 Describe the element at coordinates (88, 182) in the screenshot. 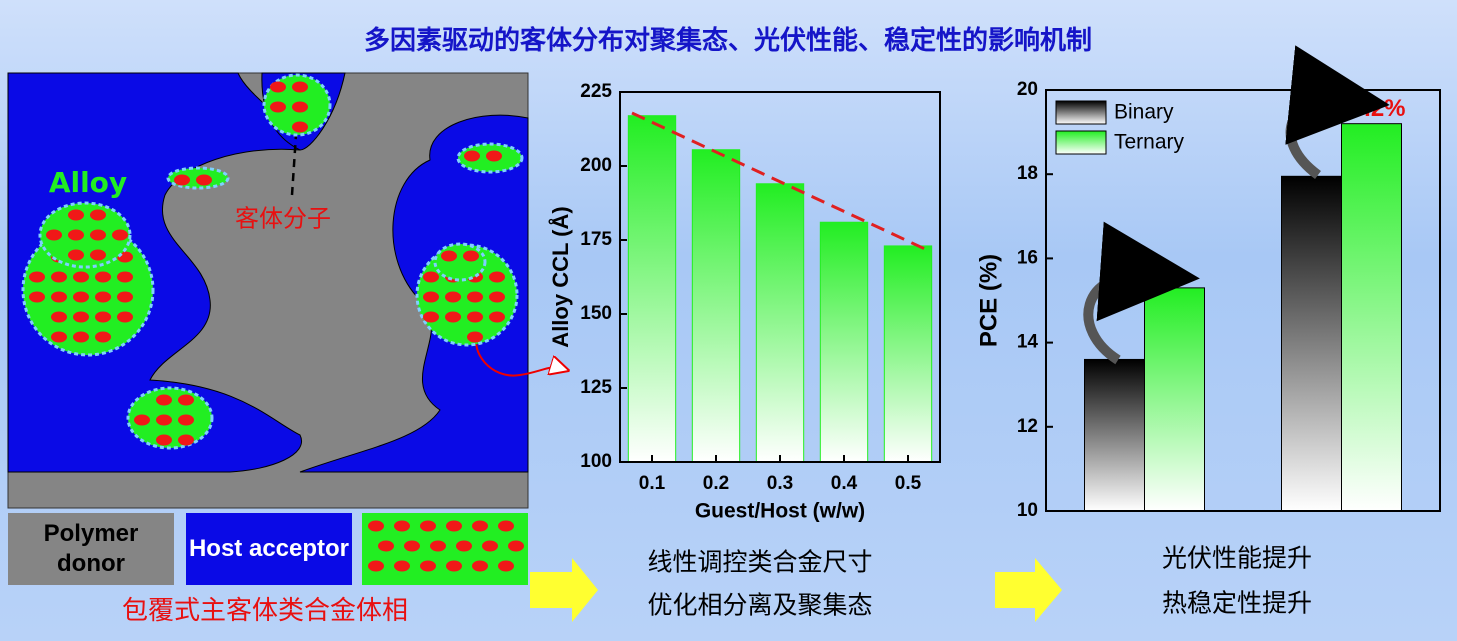

I see `alloy-label: Alloy` at that location.